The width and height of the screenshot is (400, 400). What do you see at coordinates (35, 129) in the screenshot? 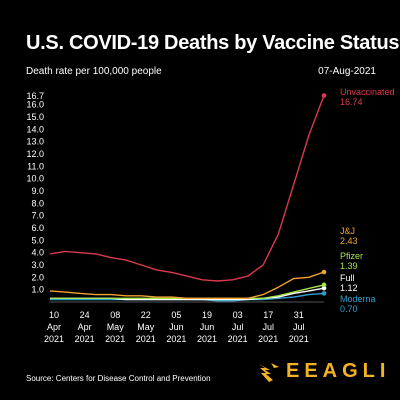
I see `y-tick-label: 14.0` at bounding box center [35, 129].